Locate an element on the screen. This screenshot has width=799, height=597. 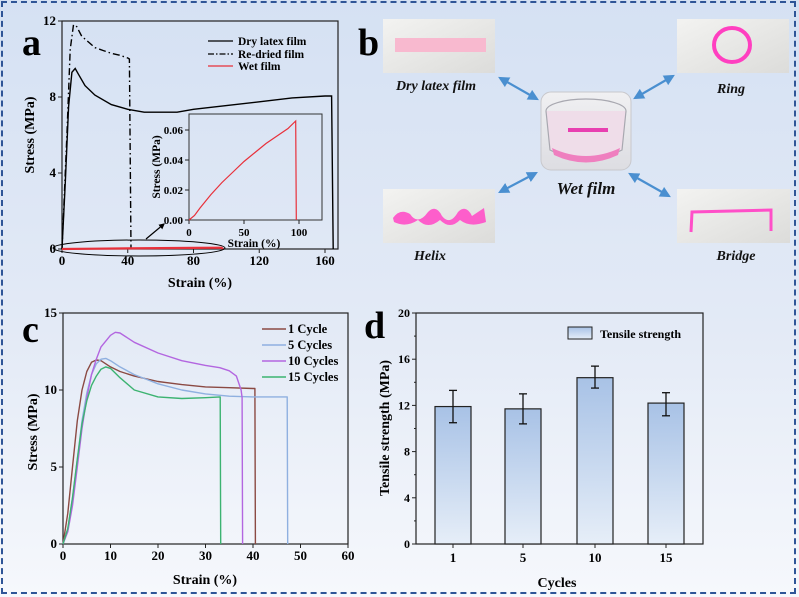
double-arrow-wet-ring-icon is located at coordinates (654, 87).